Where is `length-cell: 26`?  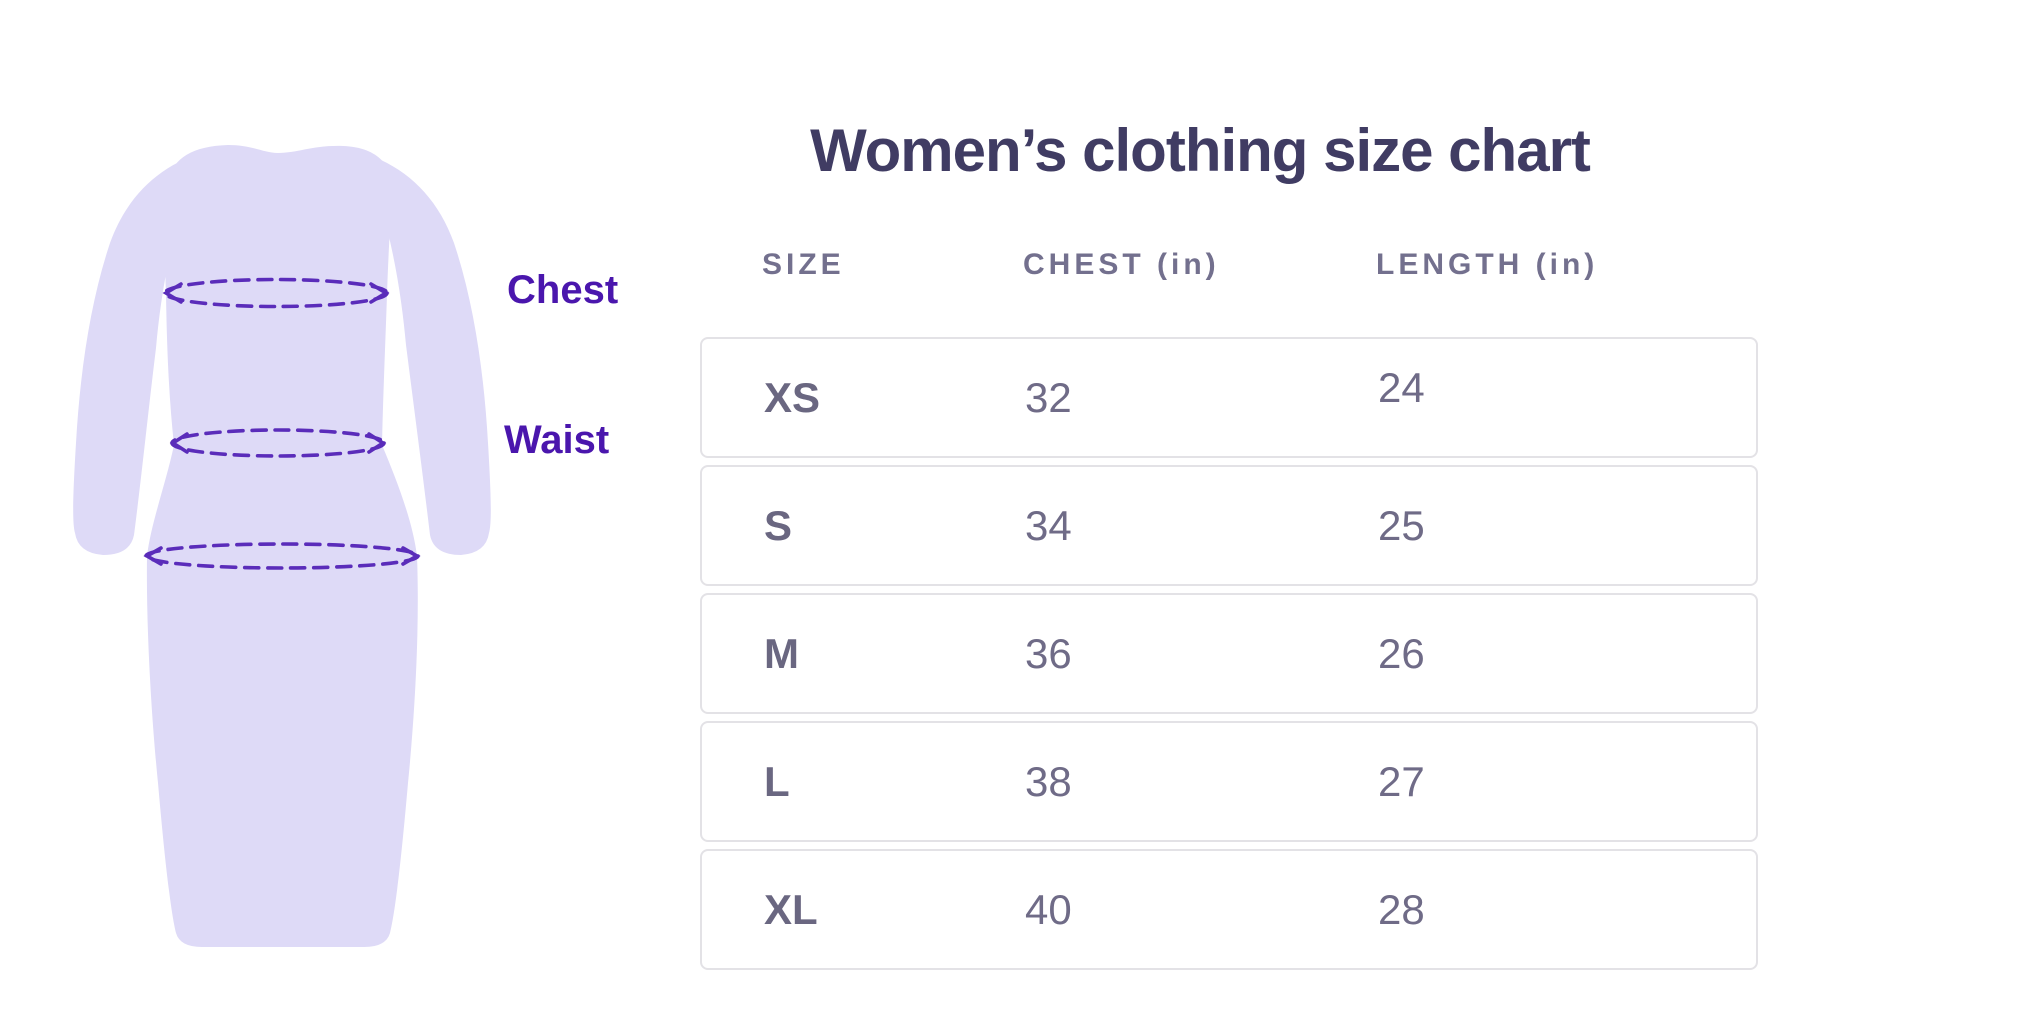
length-cell: 26 is located at coordinates (1401, 653).